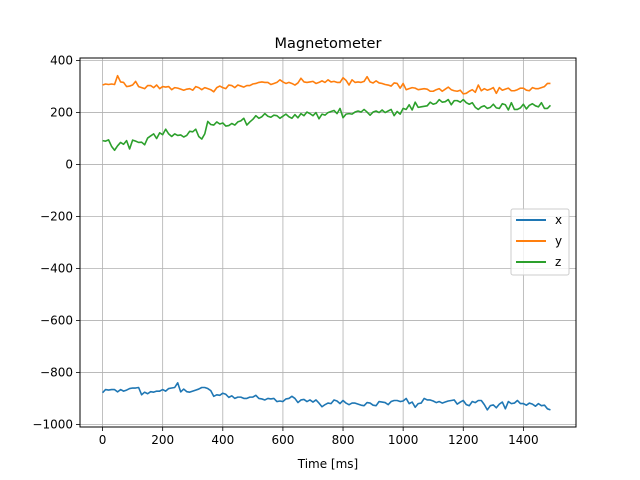  I want to click on y-tick-label: −200, so click(56, 217).